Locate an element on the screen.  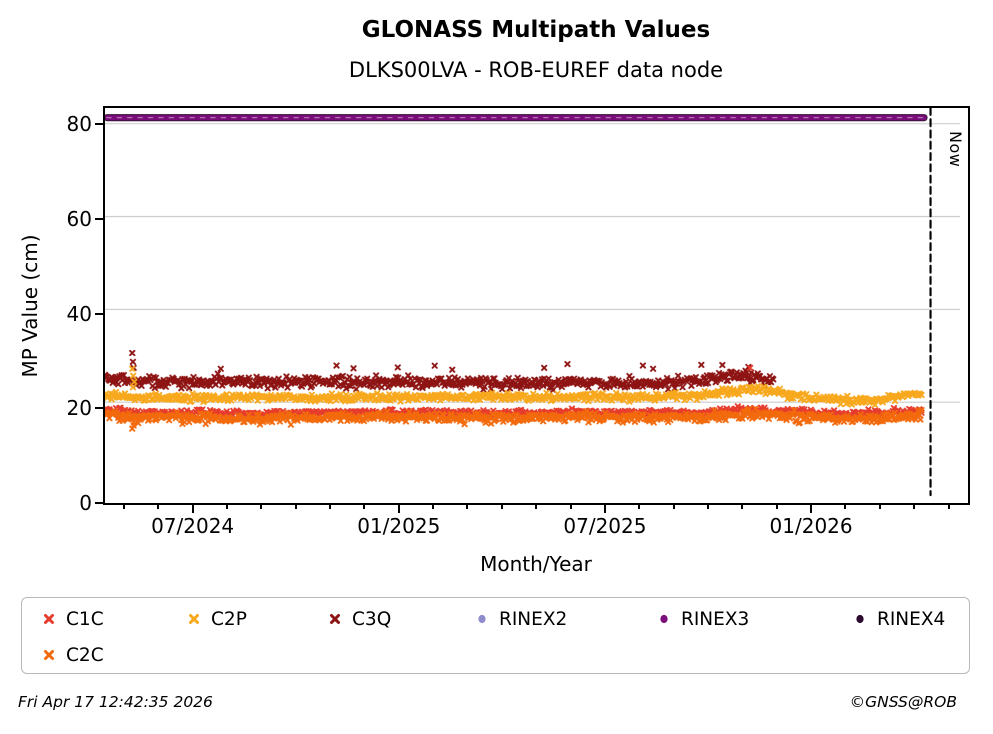
legend-label: C3Q is located at coordinates (372, 619).